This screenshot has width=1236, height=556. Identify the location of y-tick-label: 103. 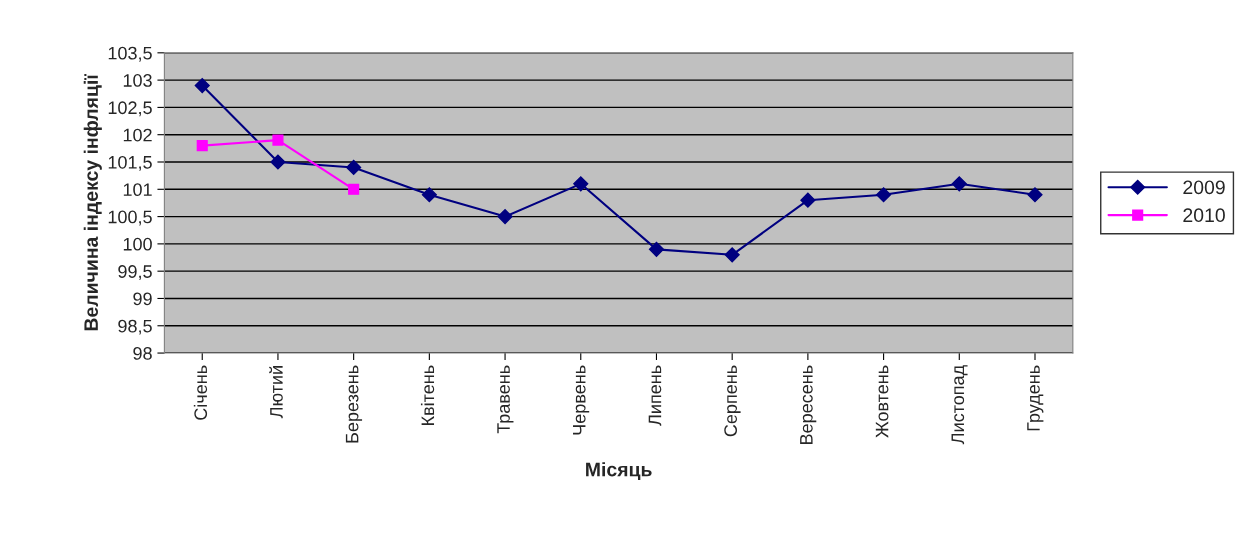
(137, 80).